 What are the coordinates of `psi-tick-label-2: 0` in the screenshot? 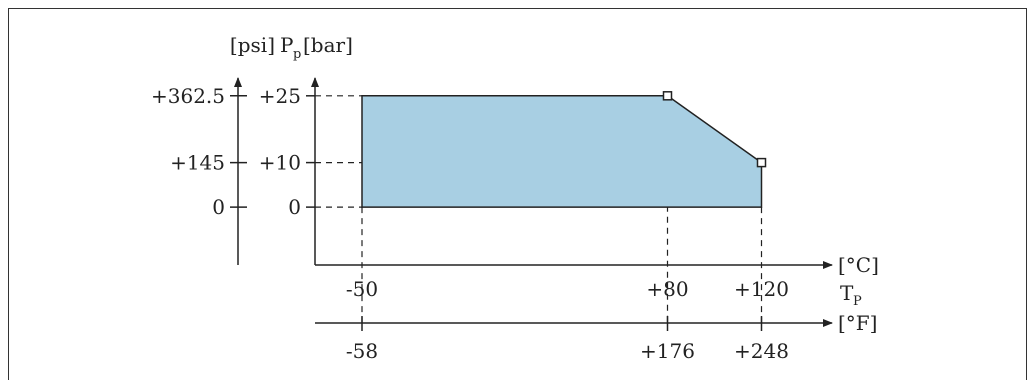 It's located at (218, 207).